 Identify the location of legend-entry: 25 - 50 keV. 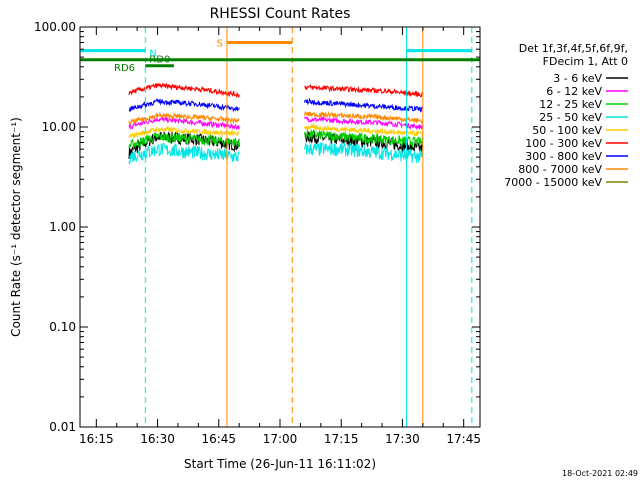
(583, 117).